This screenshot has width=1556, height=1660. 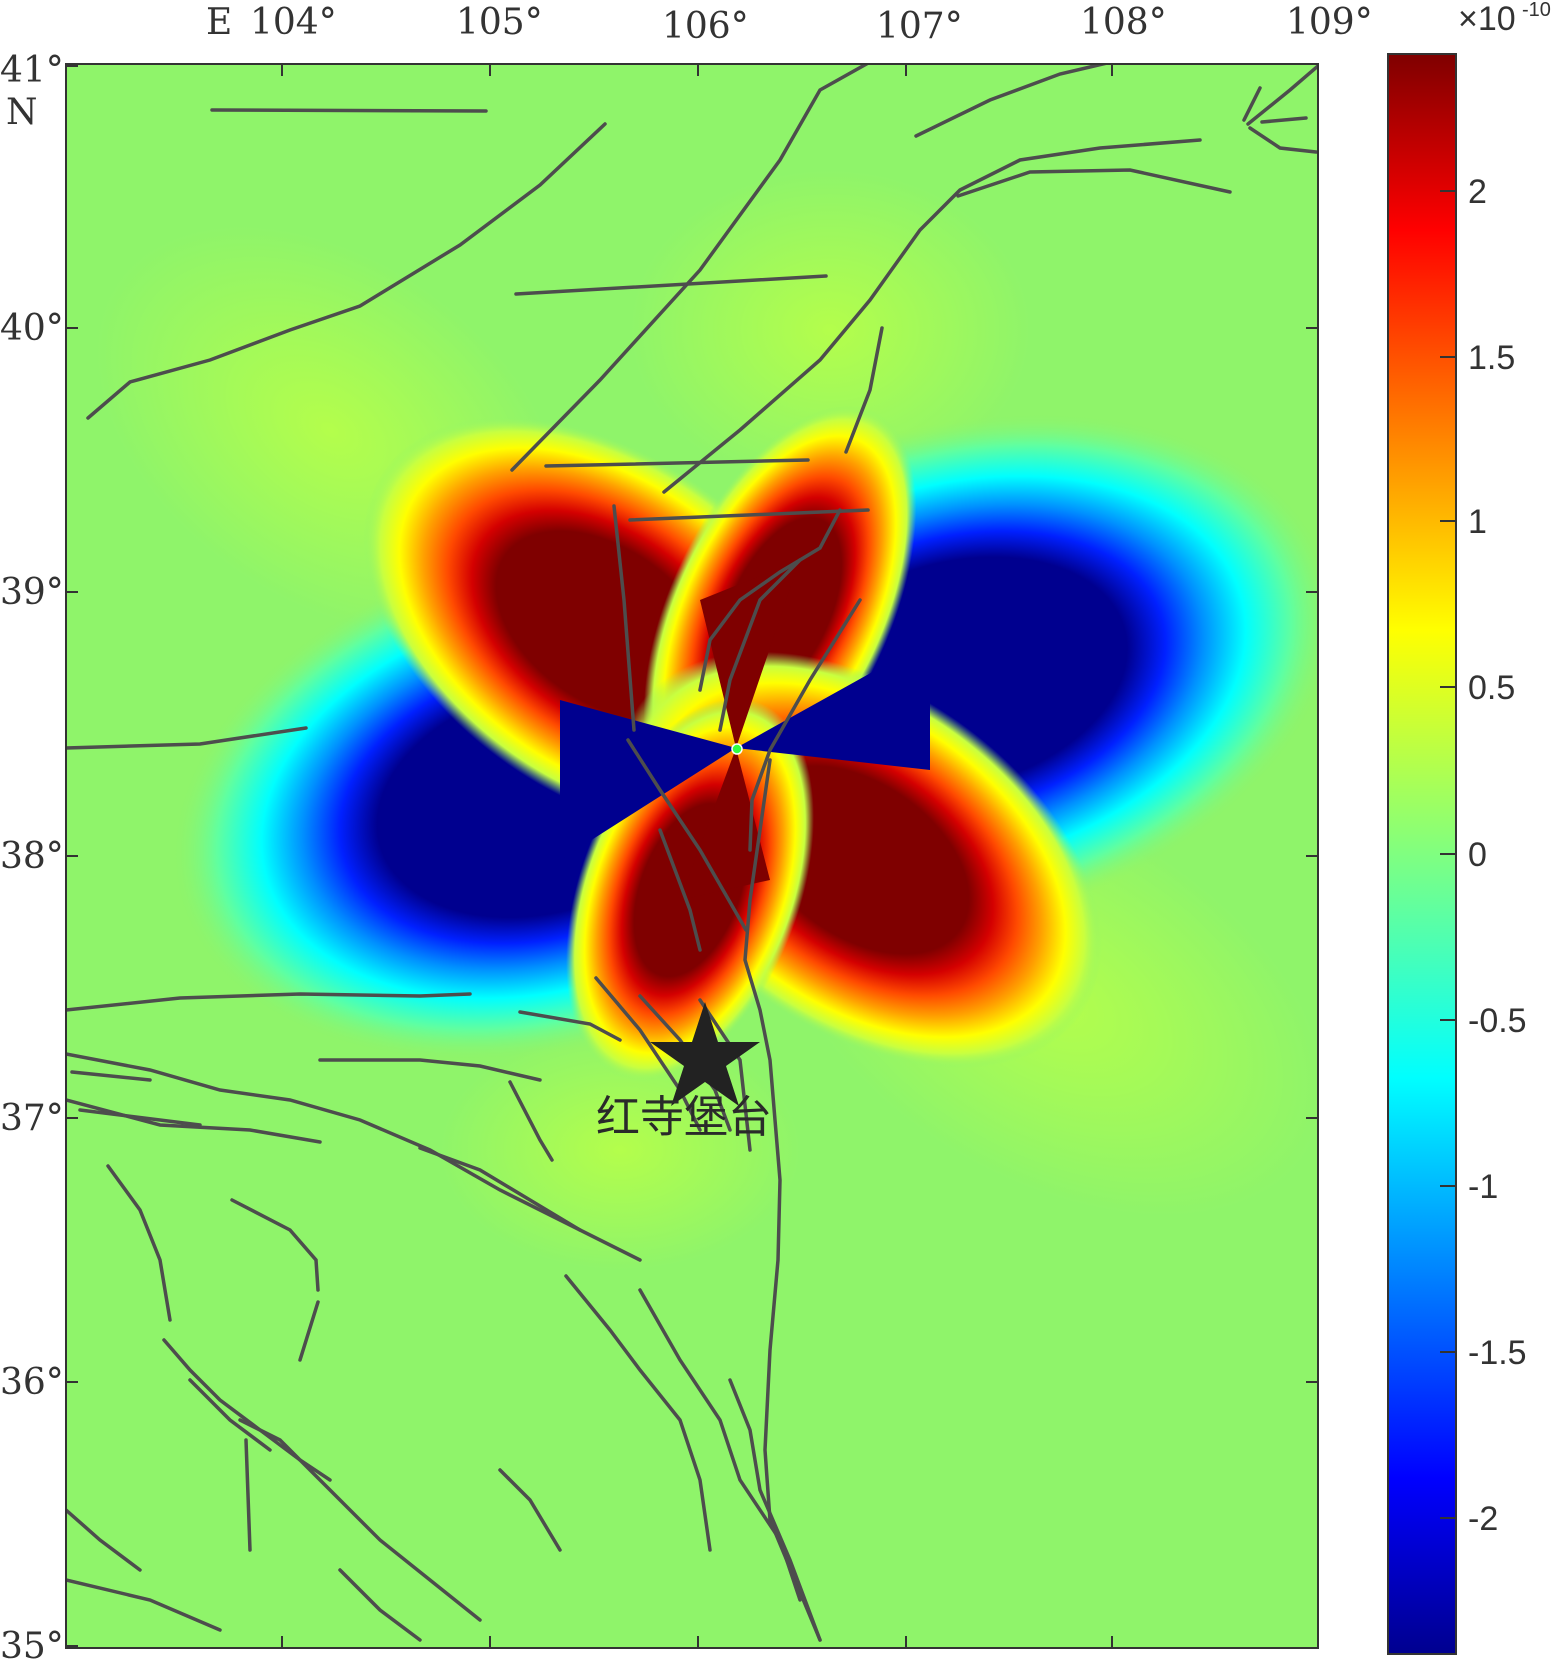 I want to click on lat-label-39: 39°, so click(x=32, y=592).